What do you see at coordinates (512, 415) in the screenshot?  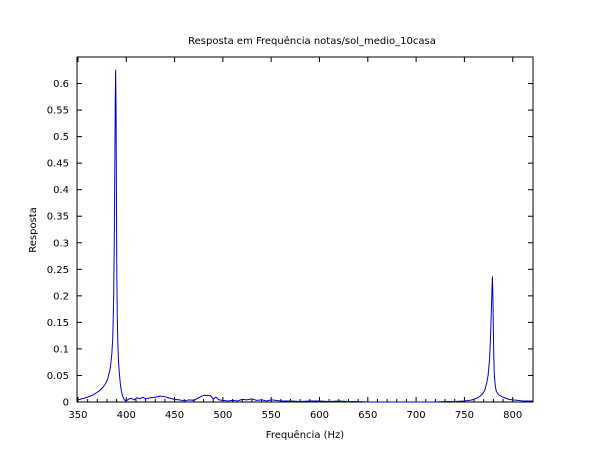 I see `x-tick-label: 800` at bounding box center [512, 415].